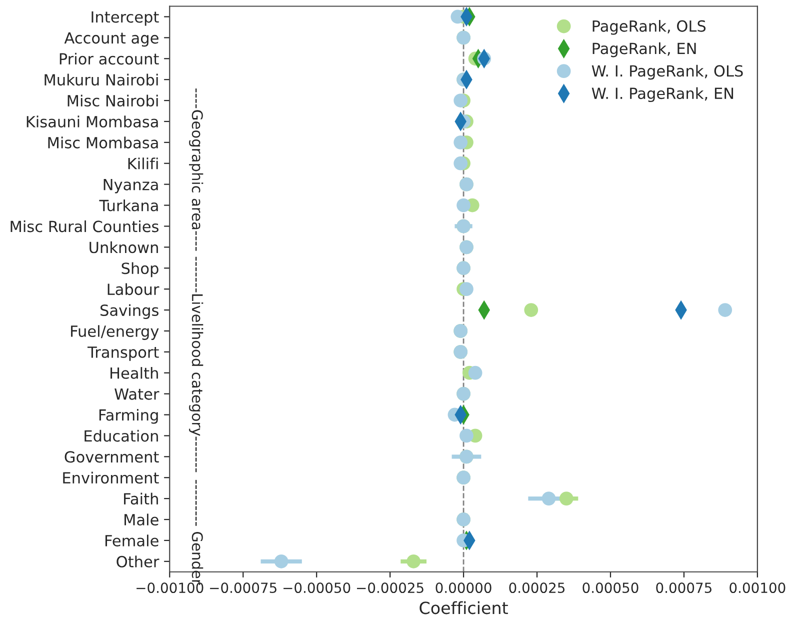 Image resolution: width=789 pixels, height=625 pixels. What do you see at coordinates (111, 457) in the screenshot?
I see `y-tick-label: Government` at bounding box center [111, 457].